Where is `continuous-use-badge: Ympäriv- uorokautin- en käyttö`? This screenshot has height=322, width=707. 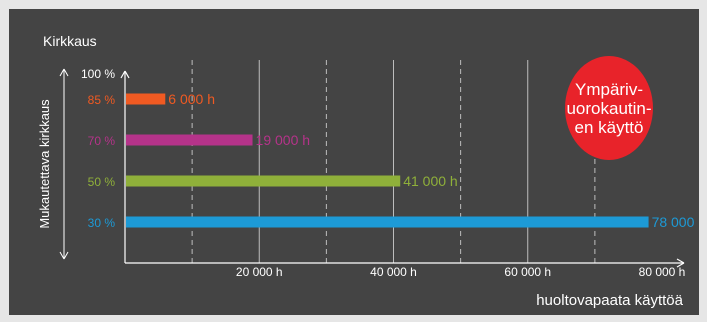
continuous-use-badge: Ympäriv- uorokautin- en käyttö is located at coordinates (609, 108).